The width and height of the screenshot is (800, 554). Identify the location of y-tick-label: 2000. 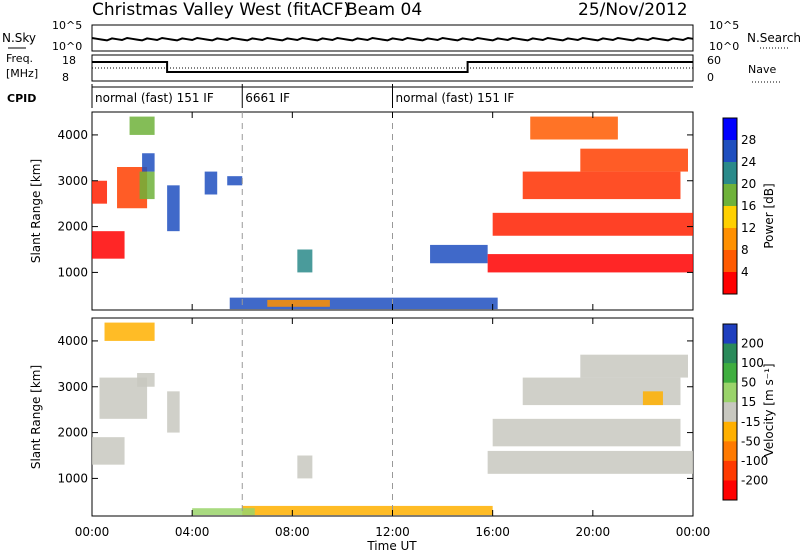
(72, 433).